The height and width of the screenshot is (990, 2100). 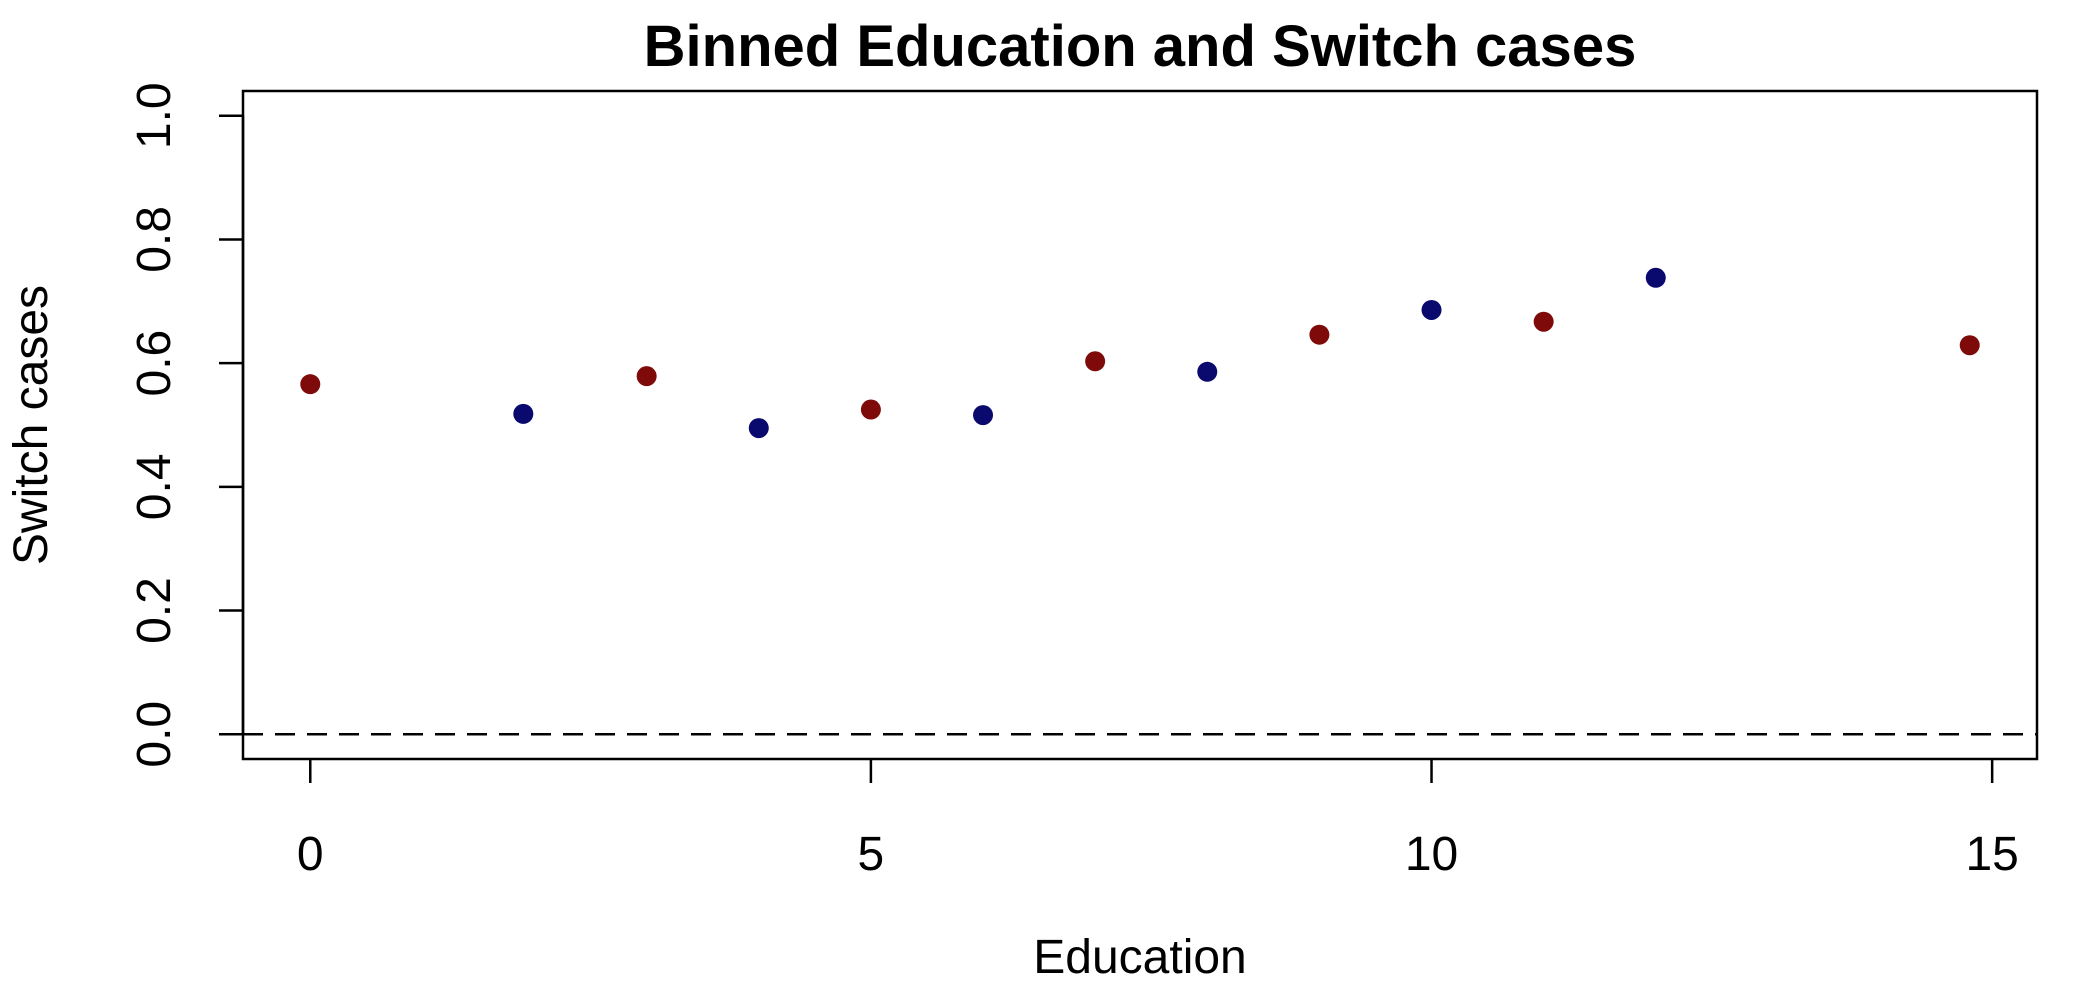 I want to click on x-tick-label: 5, so click(x=871, y=854).